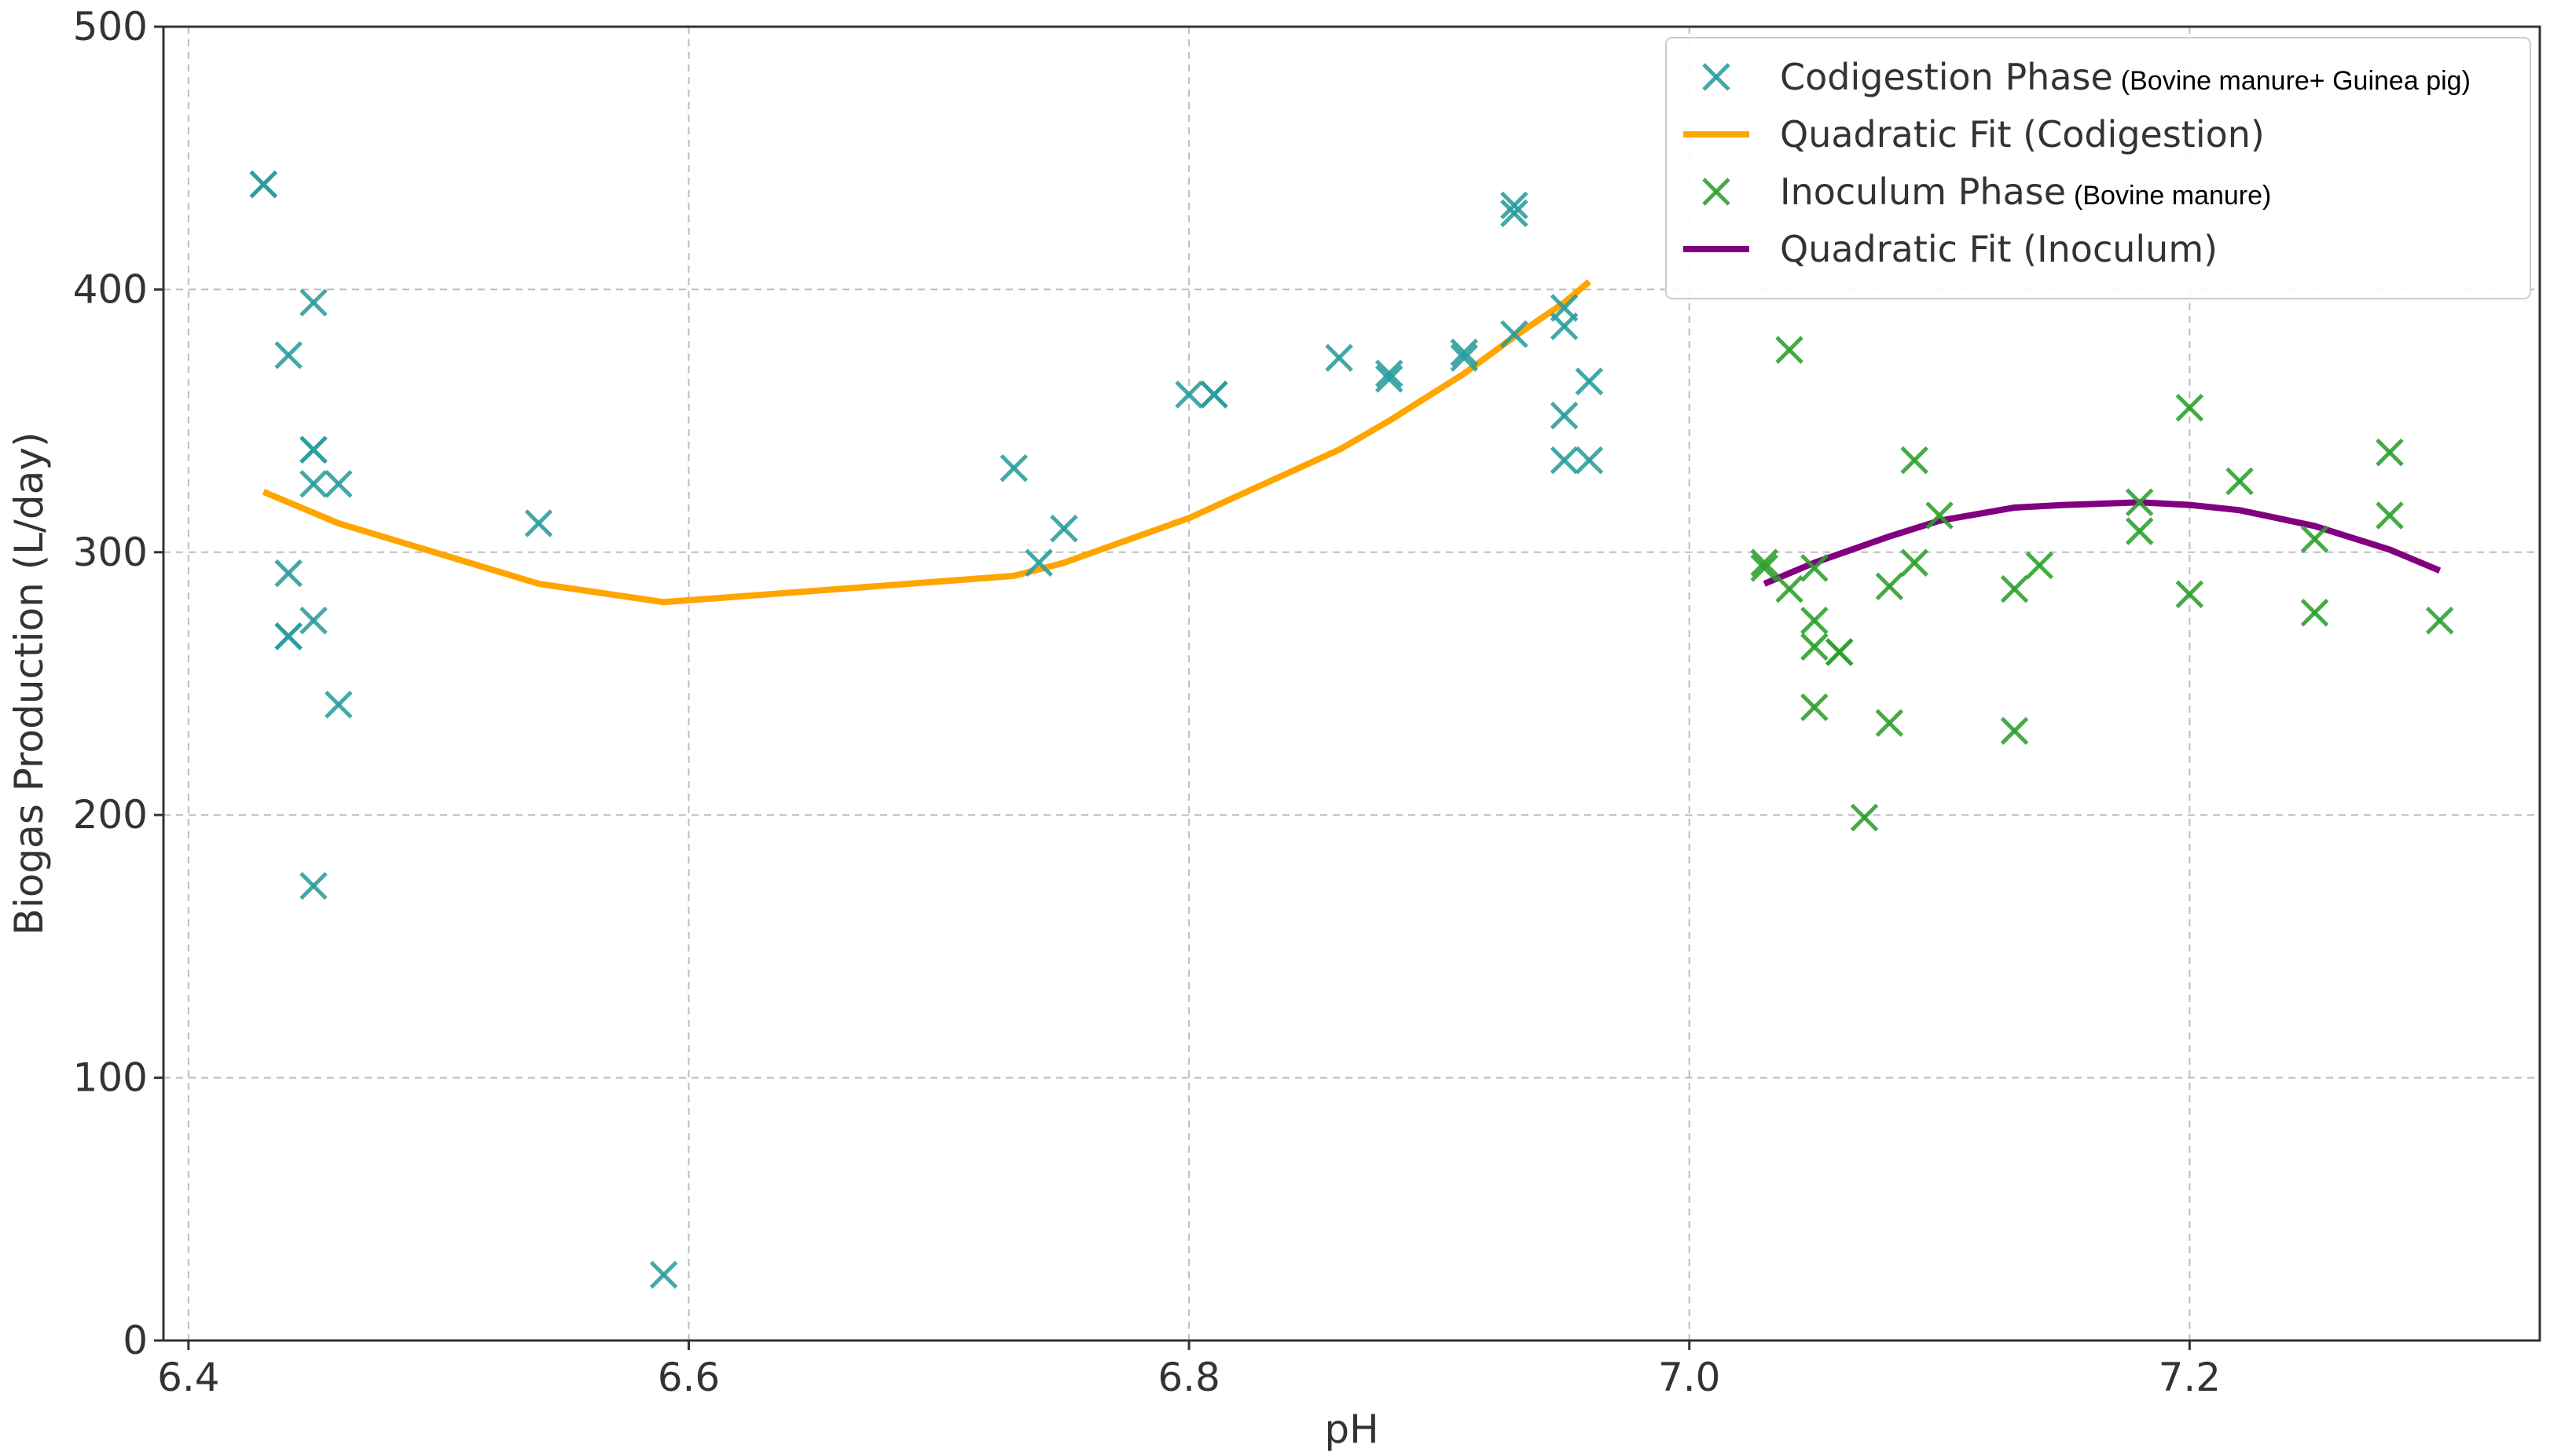 This screenshot has width=2550, height=1456. What do you see at coordinates (1689, 1377) in the screenshot?
I see `x-tick-label: 7.0` at bounding box center [1689, 1377].